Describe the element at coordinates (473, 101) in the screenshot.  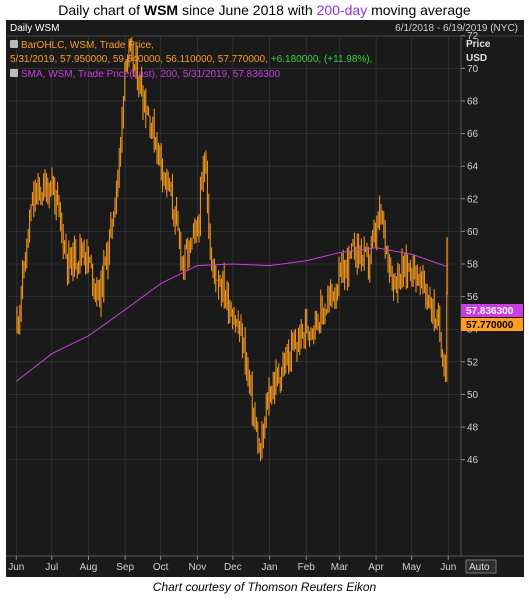
I see `price-tick-label: 68` at that location.